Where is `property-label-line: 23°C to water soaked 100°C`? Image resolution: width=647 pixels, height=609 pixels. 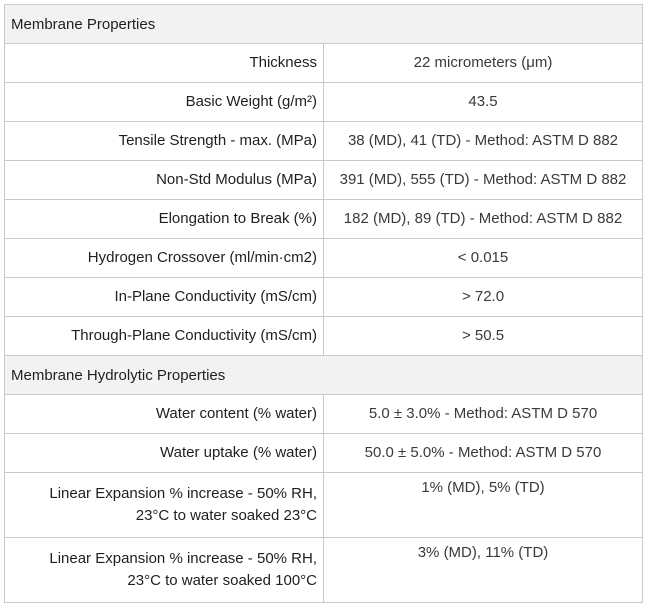
property-label-line: 23°C to water soaked 100°C is located at coordinates (222, 580).